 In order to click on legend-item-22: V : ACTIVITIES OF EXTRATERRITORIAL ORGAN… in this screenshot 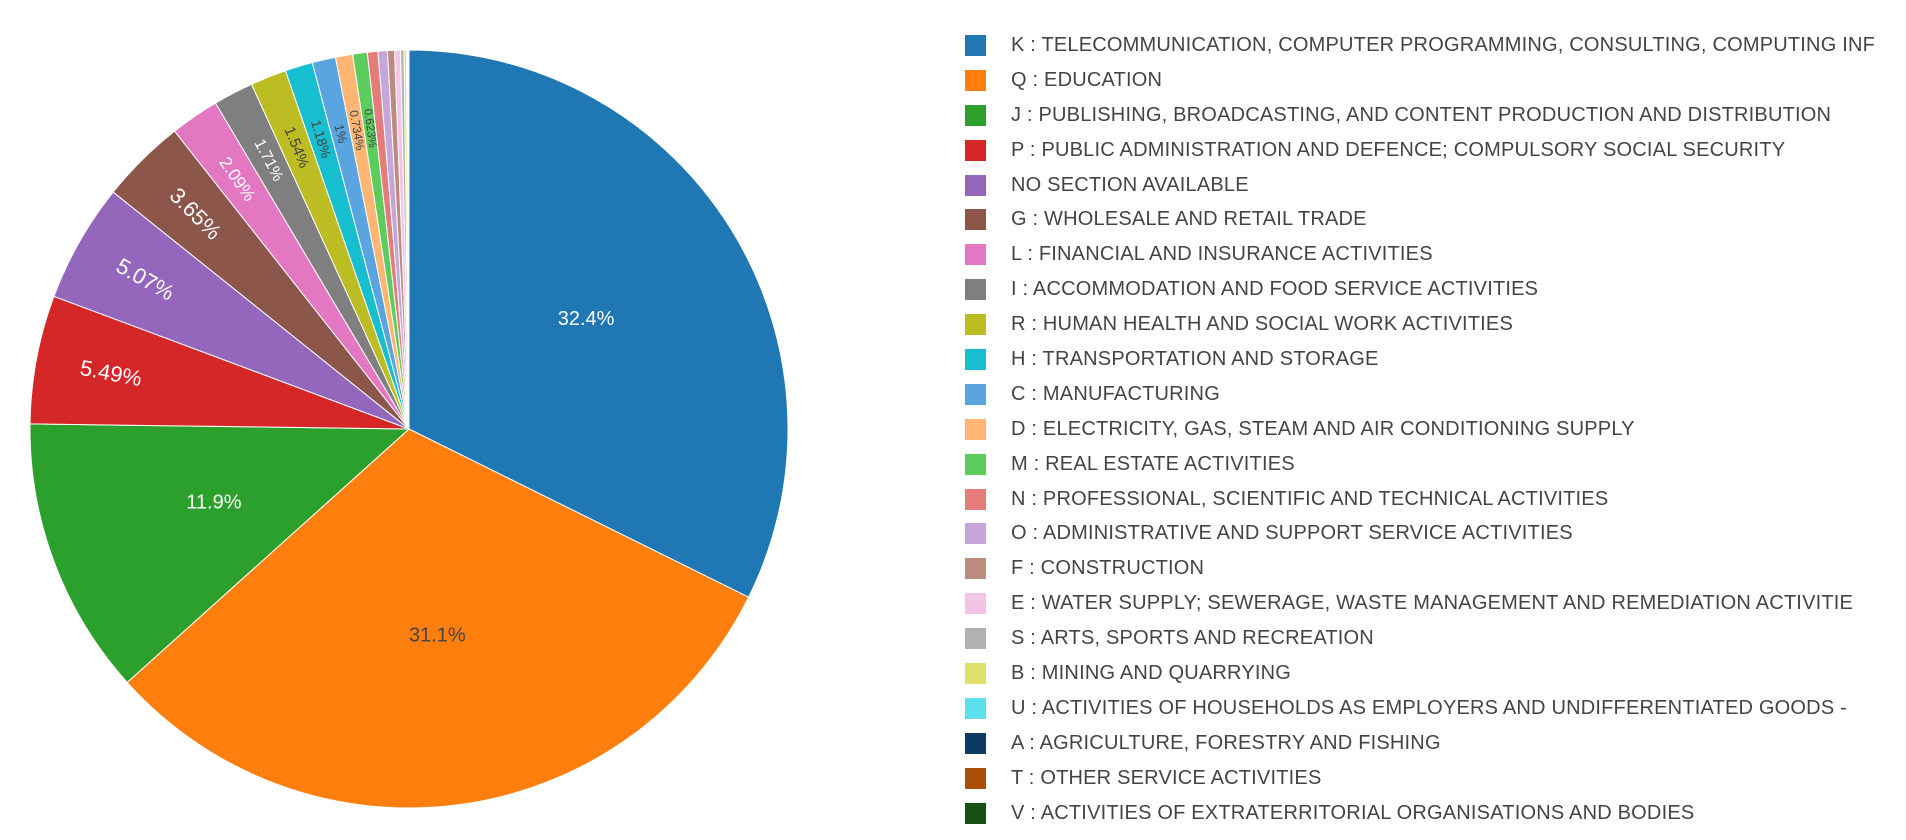, I will do `click(1430, 813)`.